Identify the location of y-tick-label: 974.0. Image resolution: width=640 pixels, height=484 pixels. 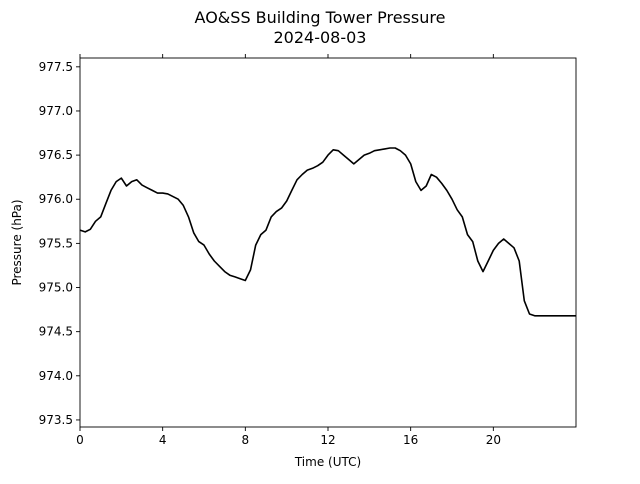
(56, 376).